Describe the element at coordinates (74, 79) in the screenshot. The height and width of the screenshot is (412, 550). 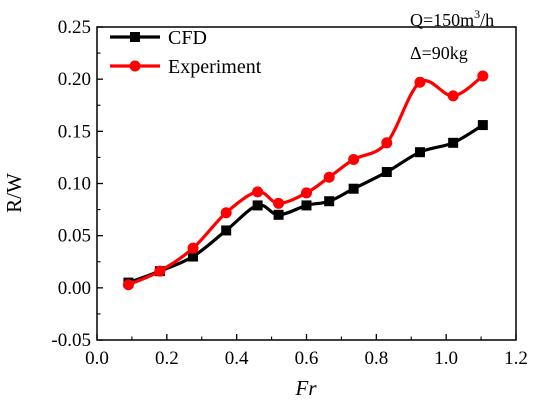
I see `y-tick-label: 0.20` at that location.